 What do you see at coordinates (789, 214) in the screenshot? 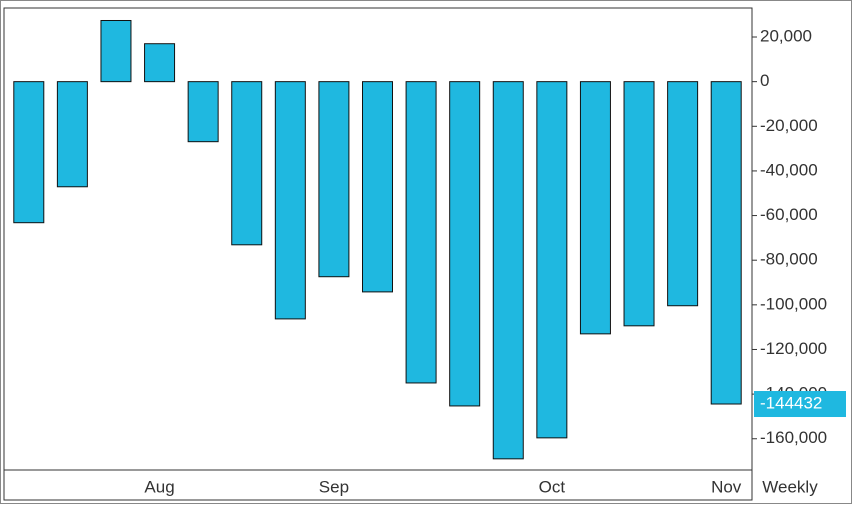
I see `y-tick-label: -60,000` at bounding box center [789, 214].